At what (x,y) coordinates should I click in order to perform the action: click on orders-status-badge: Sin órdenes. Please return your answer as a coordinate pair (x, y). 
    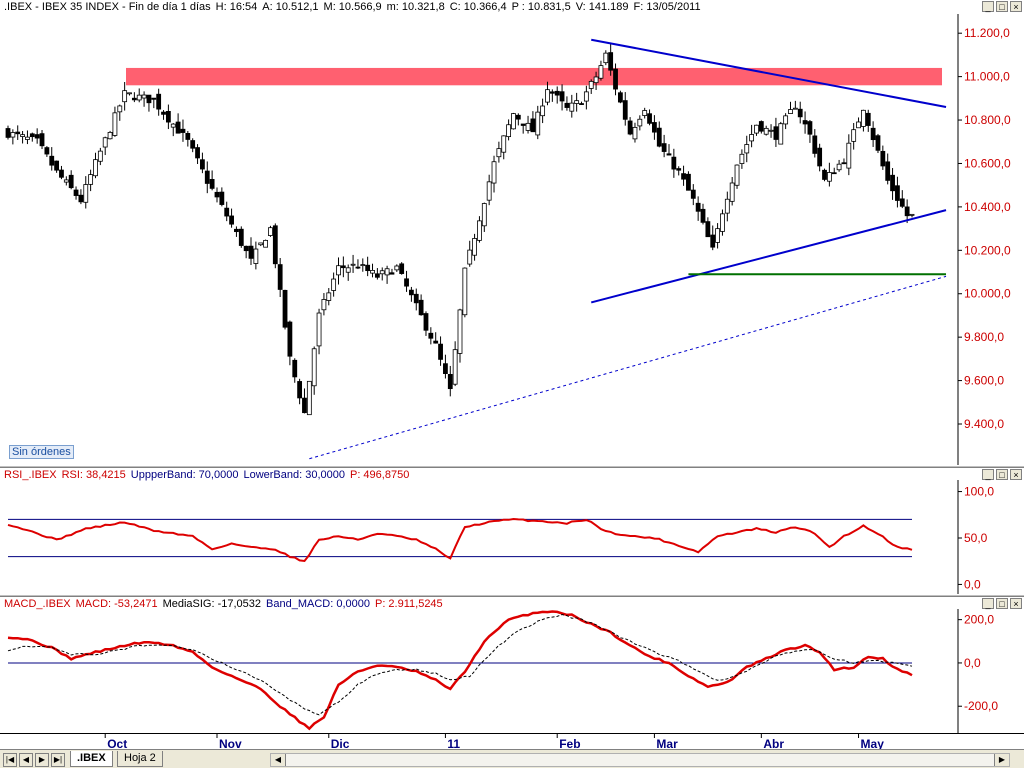
    Looking at the image, I should click on (41, 452).